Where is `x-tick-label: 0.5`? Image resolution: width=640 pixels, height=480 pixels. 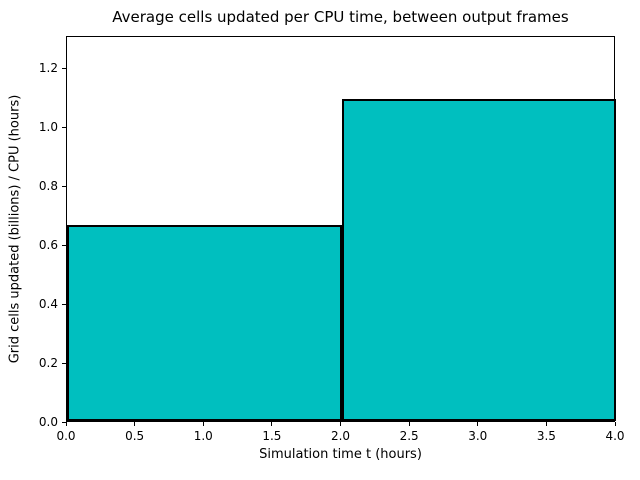 x-tick-label: 0.5 is located at coordinates (135, 436).